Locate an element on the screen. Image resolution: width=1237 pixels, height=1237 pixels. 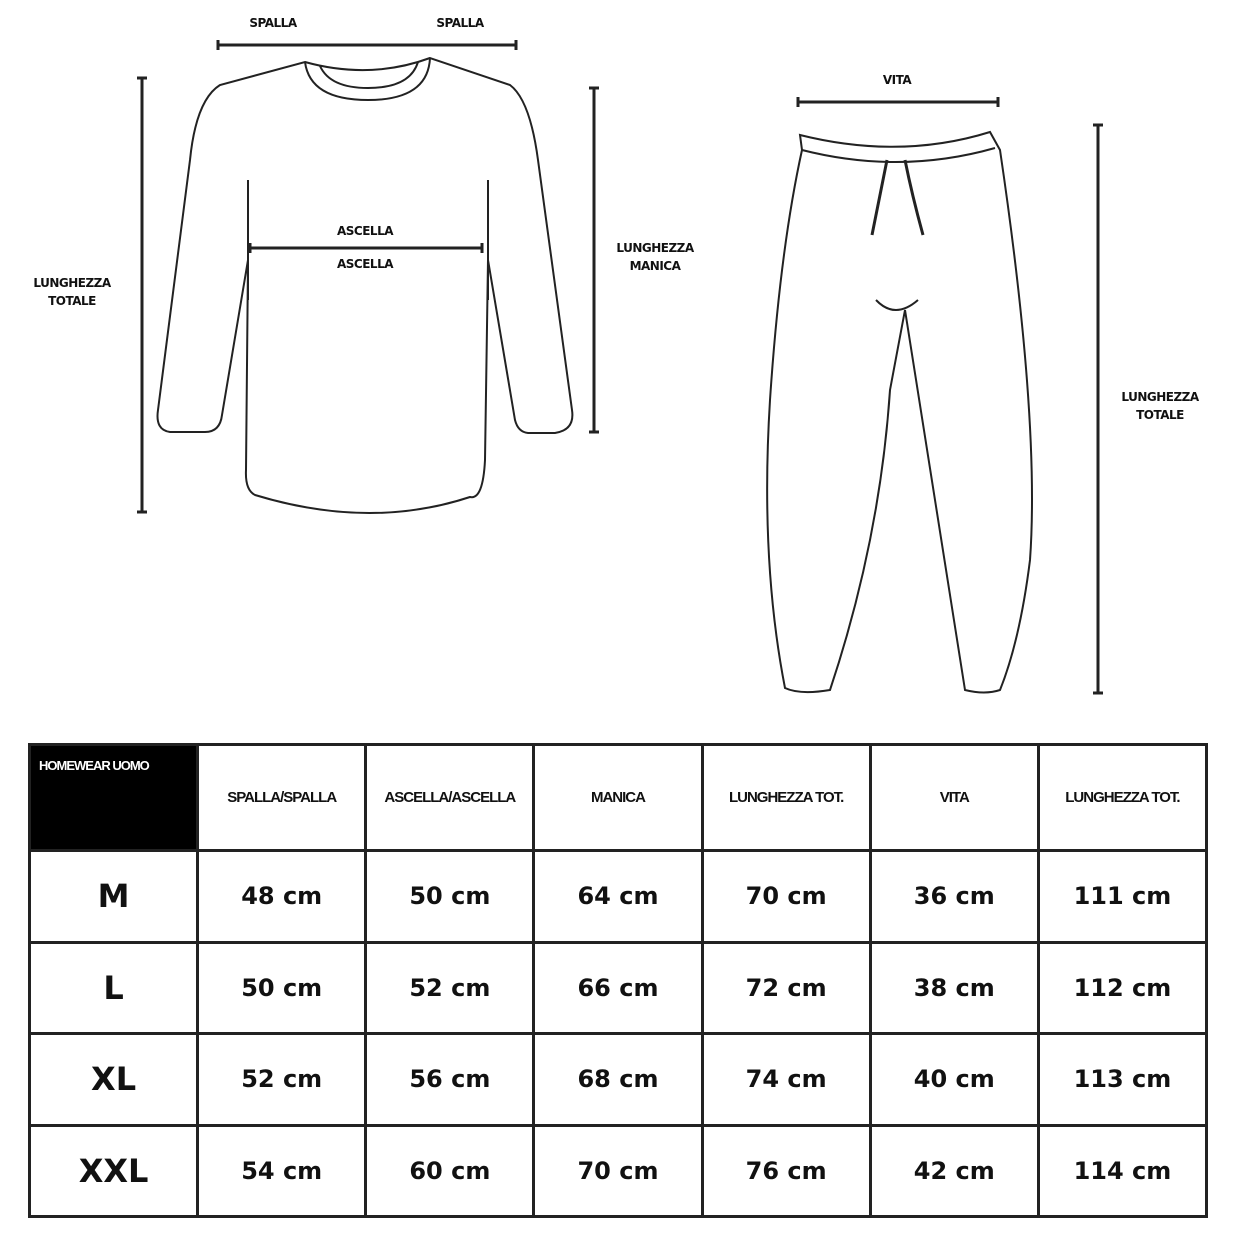
value-cell: 60 cm is located at coordinates (450, 1170).